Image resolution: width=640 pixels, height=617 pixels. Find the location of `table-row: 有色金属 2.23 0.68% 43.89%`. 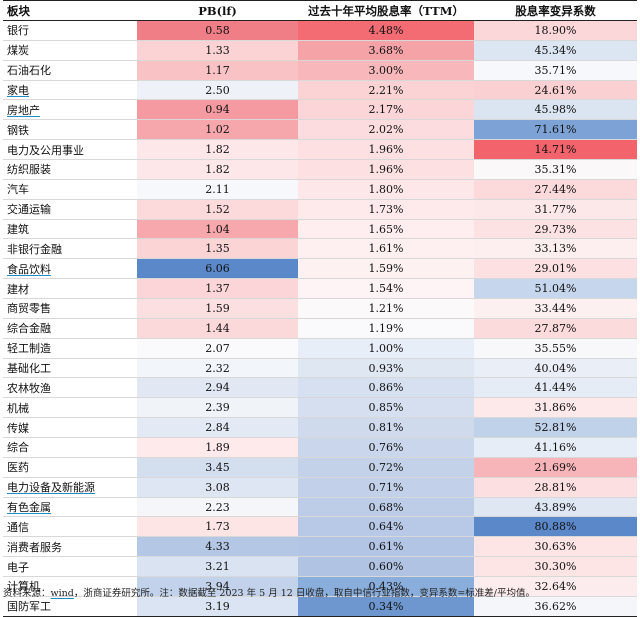

table-row: 有色金属 2.23 0.68% 43.89% is located at coordinates (320, 507).